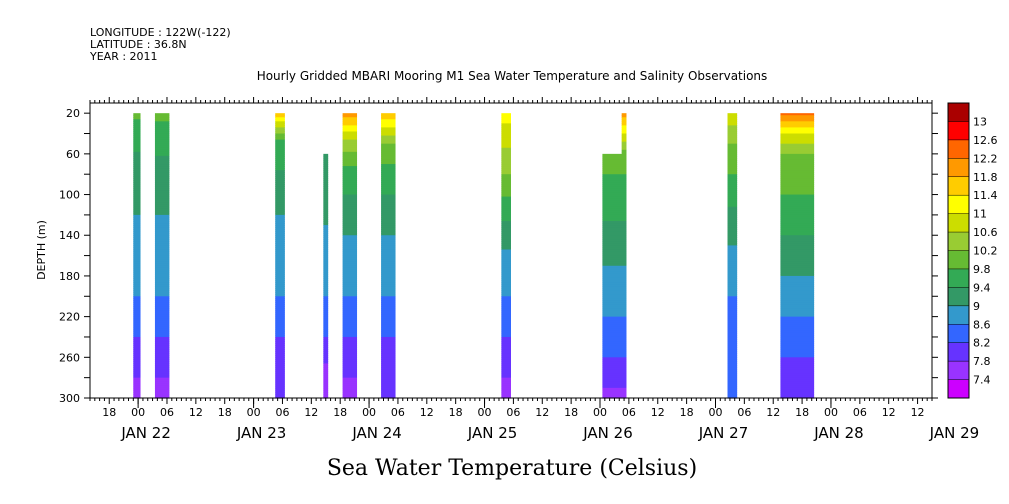 The width and height of the screenshot is (1009, 504). Describe the element at coordinates (732, 256) in the screenshot. I see `profile-column` at that location.